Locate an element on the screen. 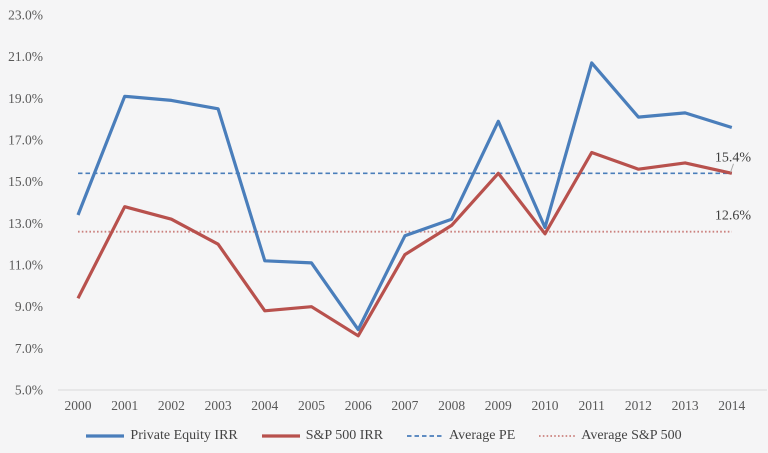 The height and width of the screenshot is (453, 768). legend-item-s-p-500-irr: S&P 500 IRR is located at coordinates (322, 436).